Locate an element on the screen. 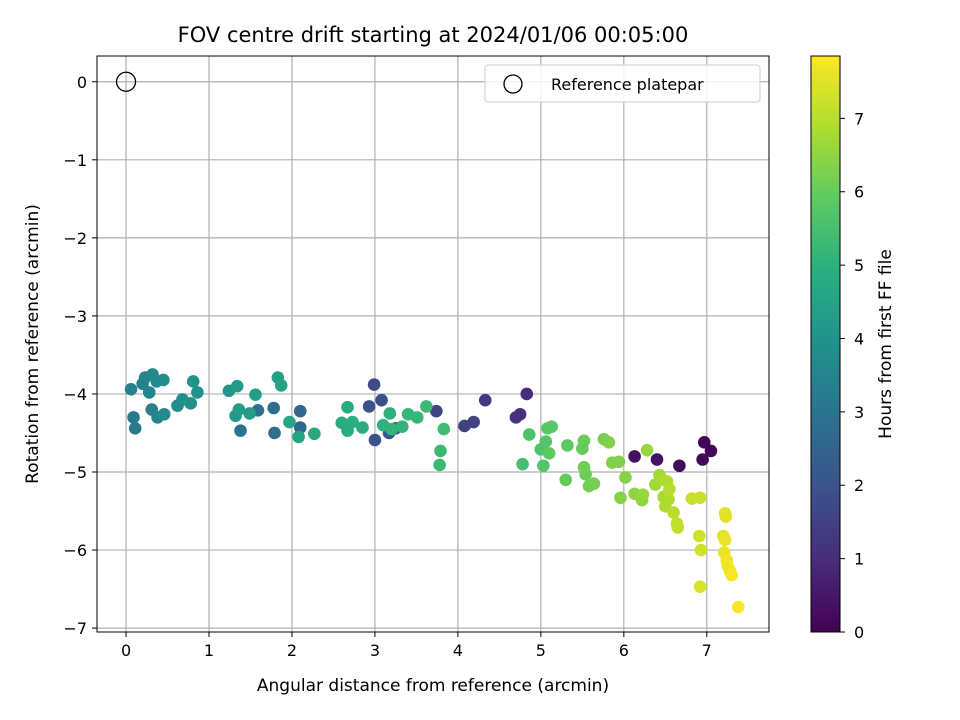 This screenshot has height=720, width=960. legend: Reference platepar is located at coordinates (622, 83).